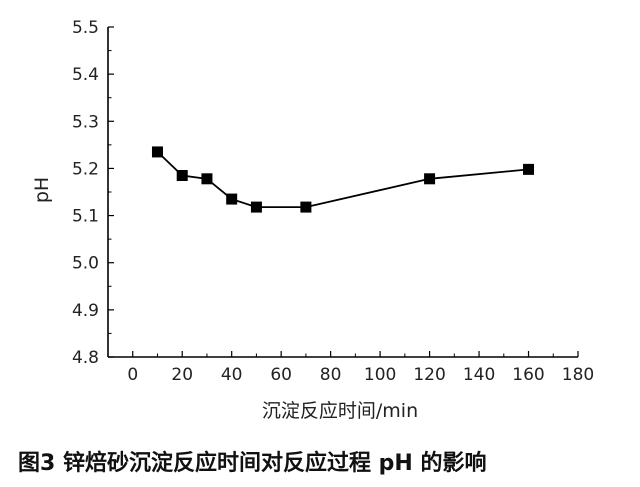  Describe the element at coordinates (85, 169) in the screenshot. I see `y-tick-label: 5.2` at that location.